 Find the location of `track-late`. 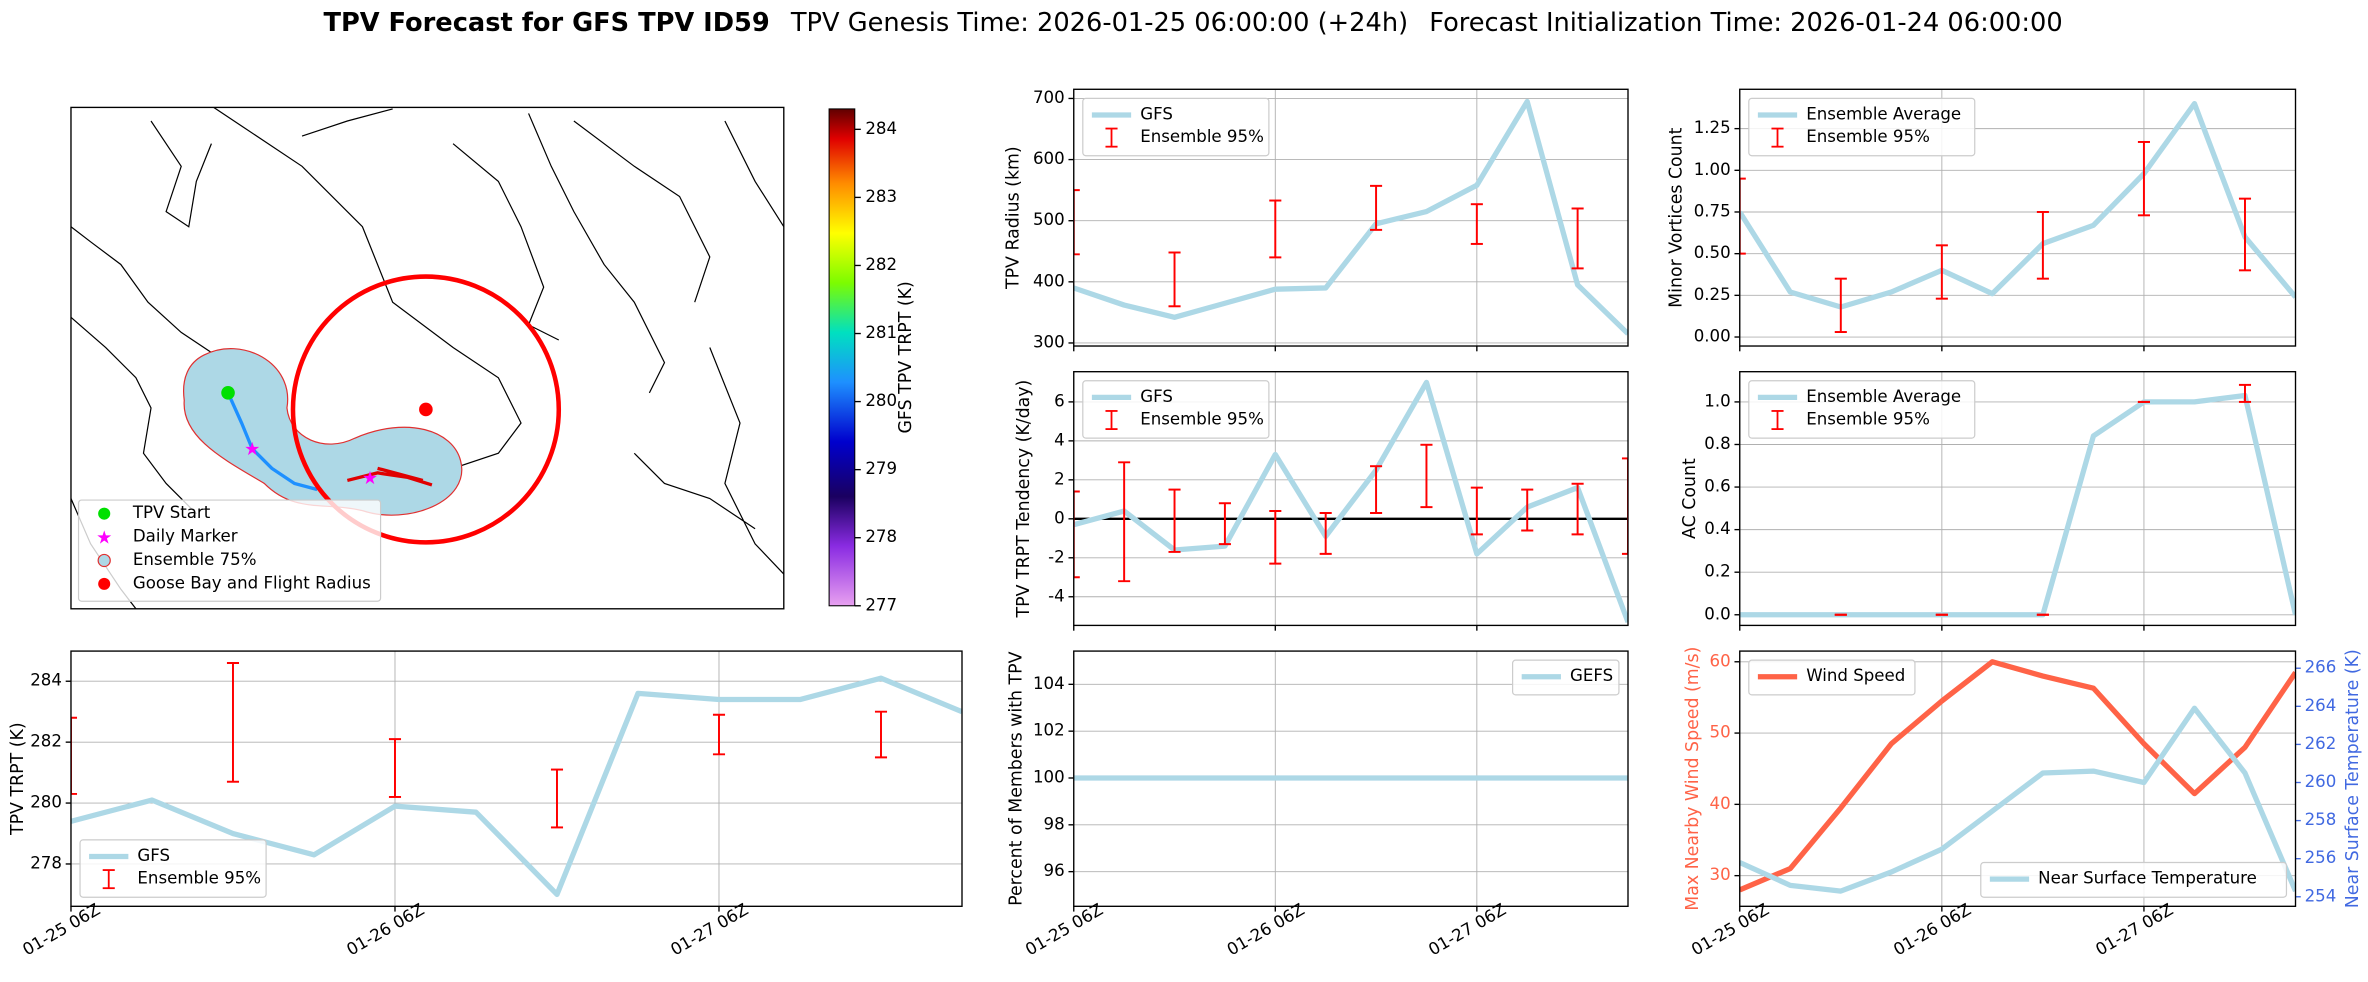

track-late is located at coordinates (389, 476).